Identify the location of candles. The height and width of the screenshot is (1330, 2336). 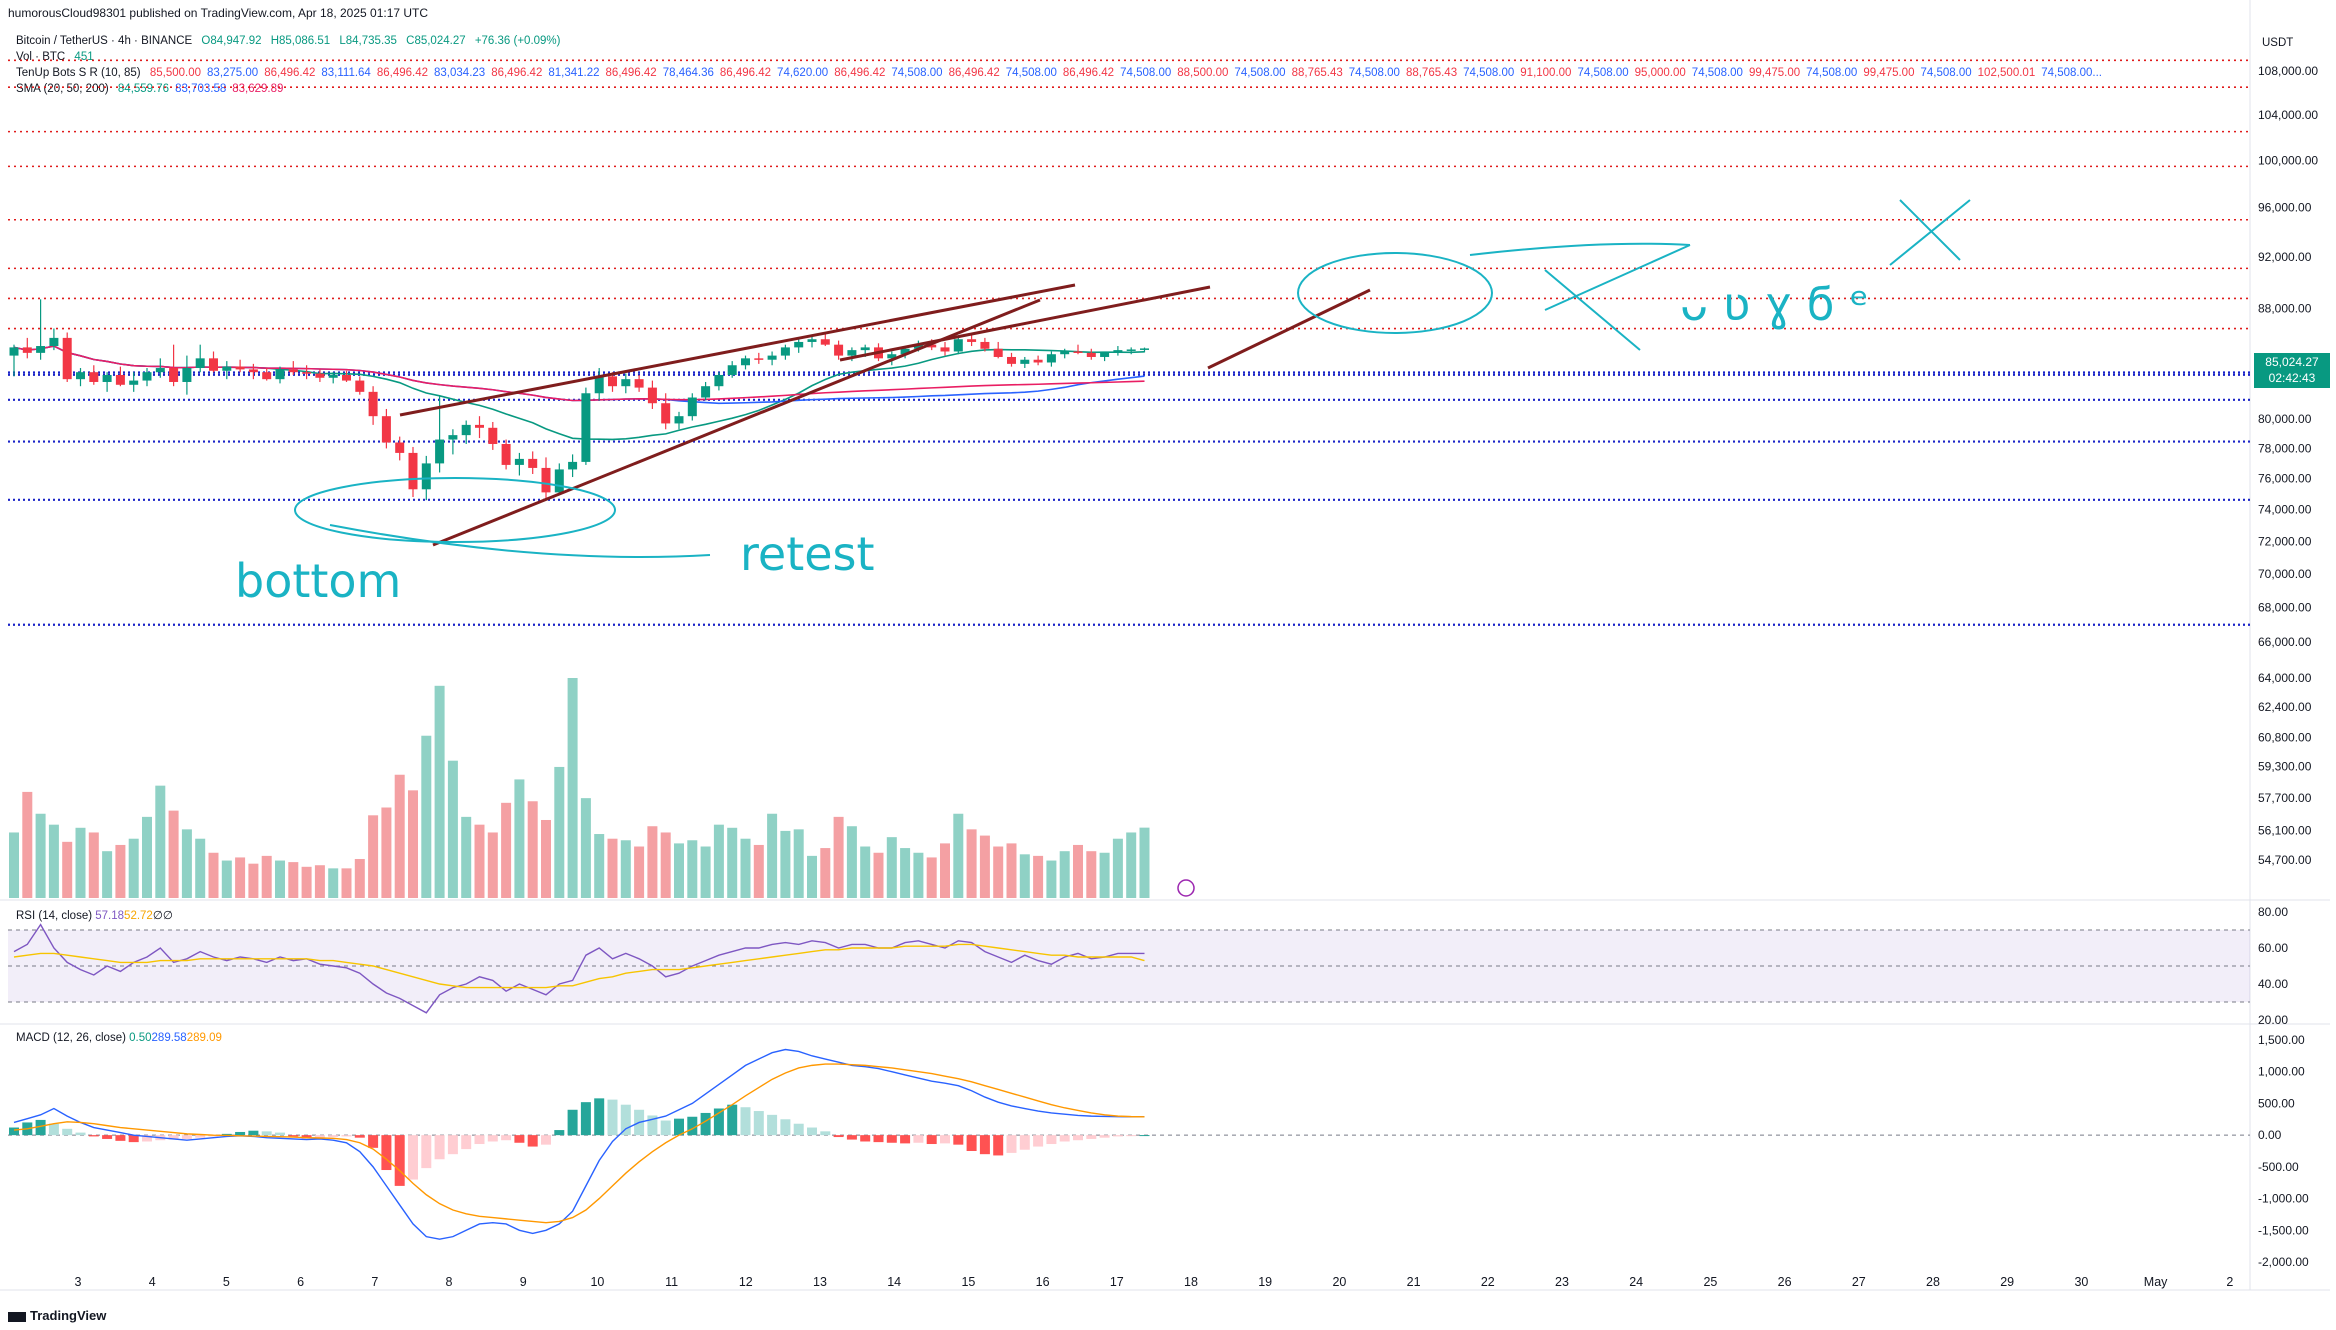
(579, 400).